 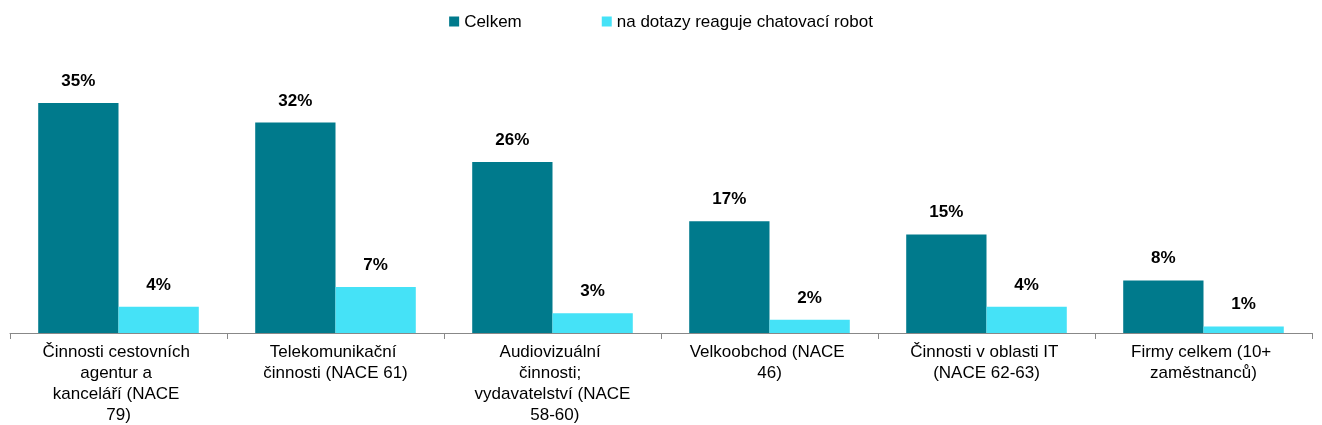 I want to click on x-tick-label: Činnosti v oblasti IT (NACE 62-63), so click(x=986, y=362).